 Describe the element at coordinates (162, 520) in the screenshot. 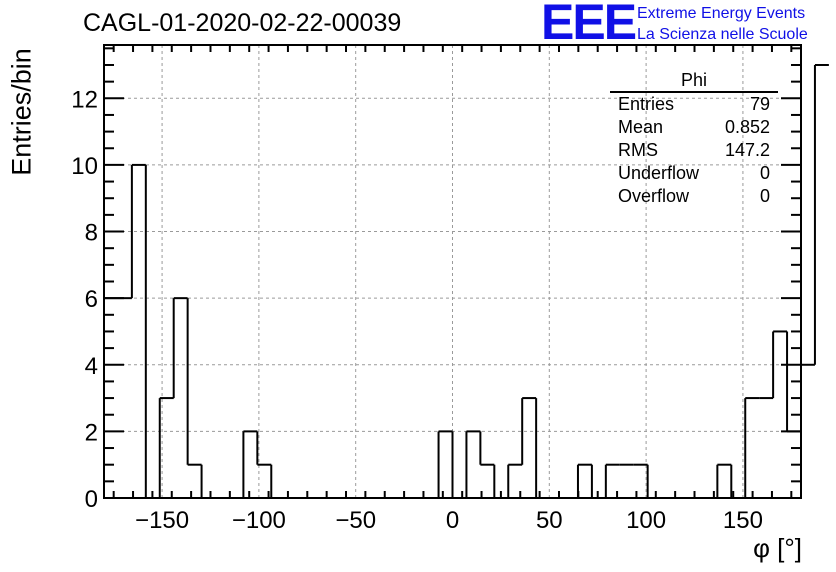

I see `x-tick-label: −150` at that location.